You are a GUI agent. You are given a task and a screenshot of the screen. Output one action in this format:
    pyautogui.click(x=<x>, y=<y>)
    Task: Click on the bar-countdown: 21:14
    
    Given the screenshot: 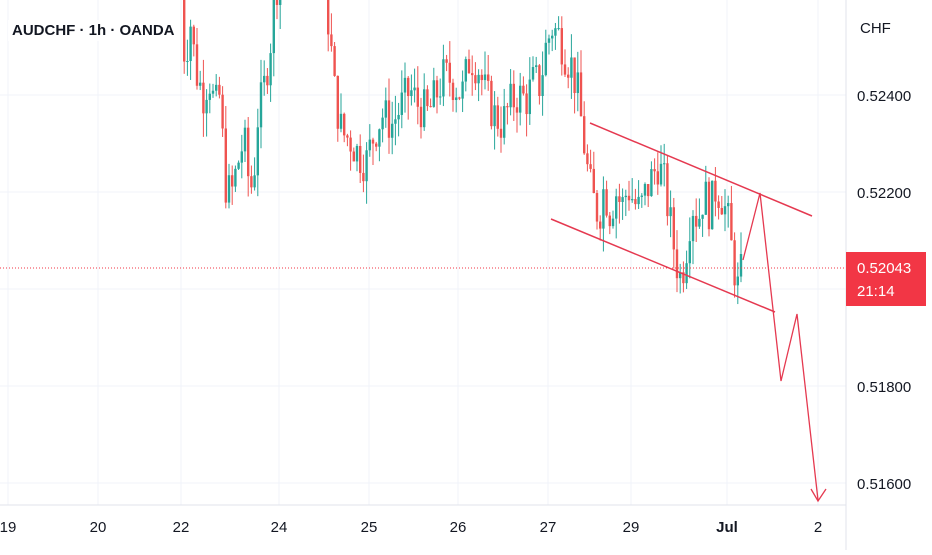 What is the action you would take?
    pyautogui.click(x=876, y=291)
    